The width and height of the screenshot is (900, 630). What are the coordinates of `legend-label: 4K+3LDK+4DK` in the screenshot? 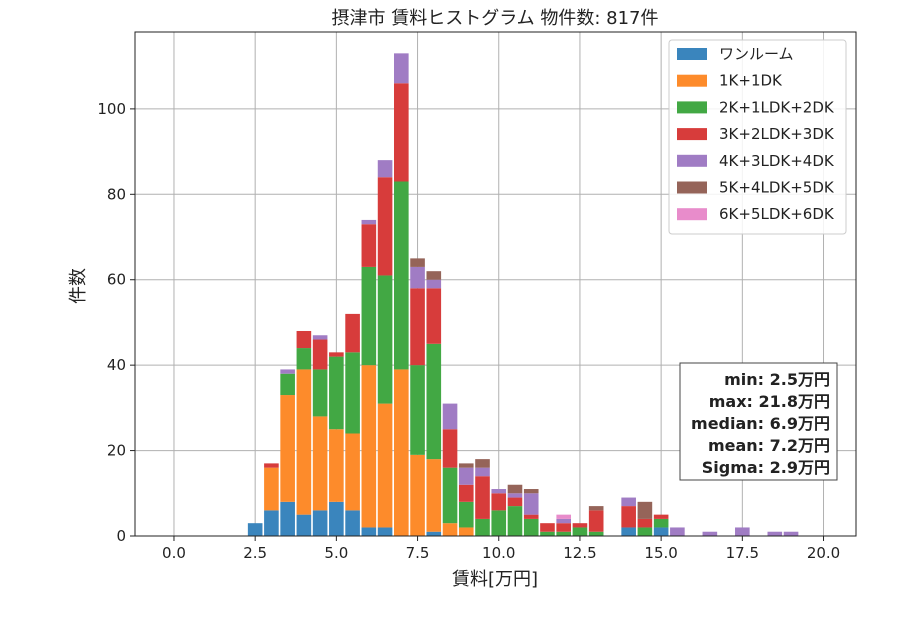 It's located at (777, 161).